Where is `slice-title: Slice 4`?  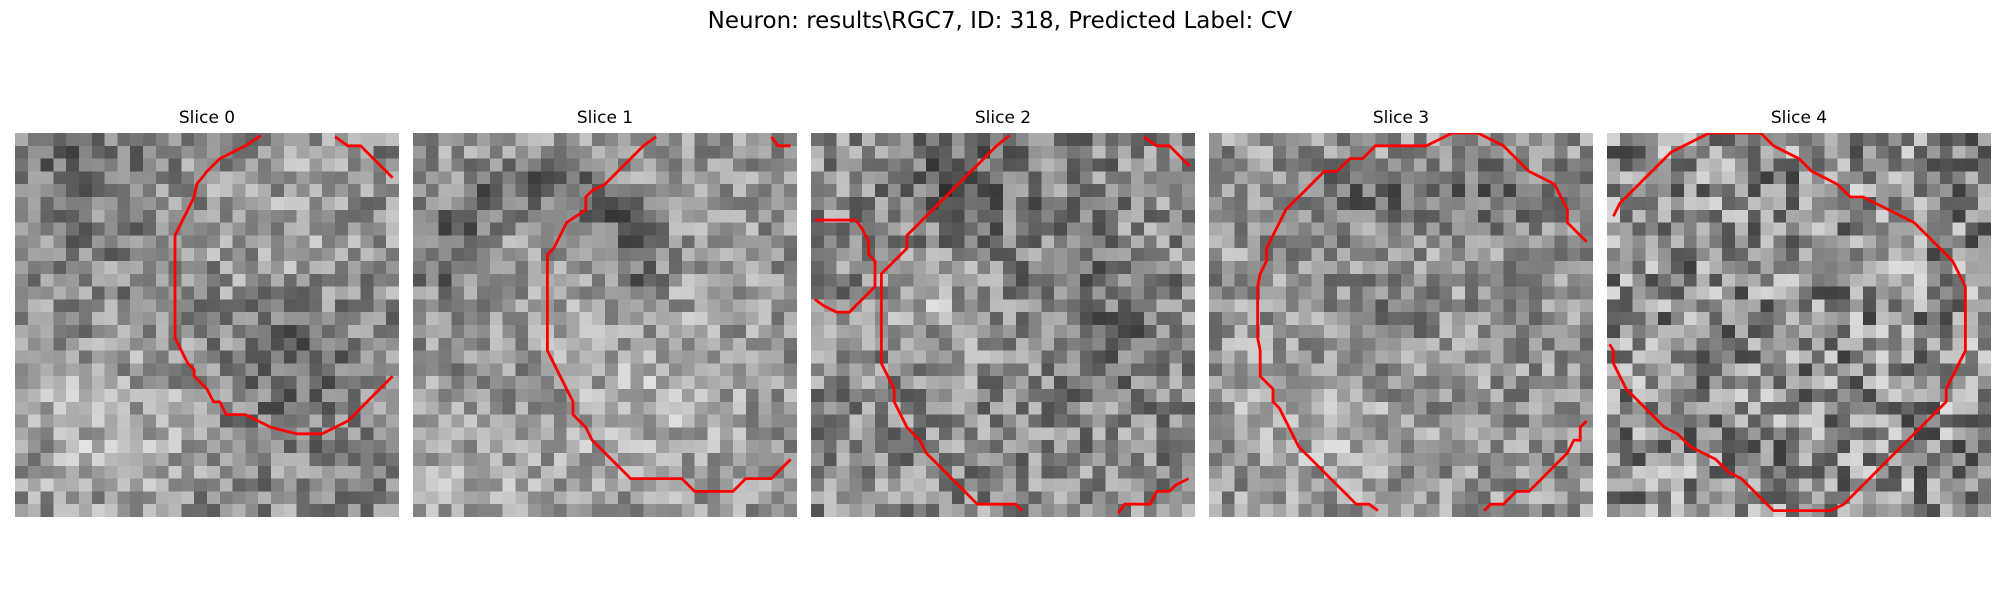 slice-title: Slice 4 is located at coordinates (1799, 118).